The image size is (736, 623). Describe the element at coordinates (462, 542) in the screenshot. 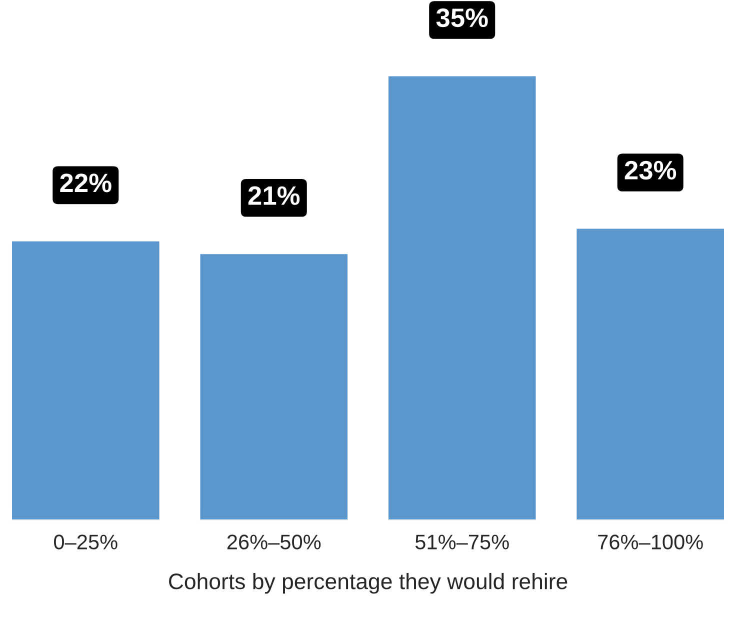

I see `x-tick-label: 51%–75%` at that location.